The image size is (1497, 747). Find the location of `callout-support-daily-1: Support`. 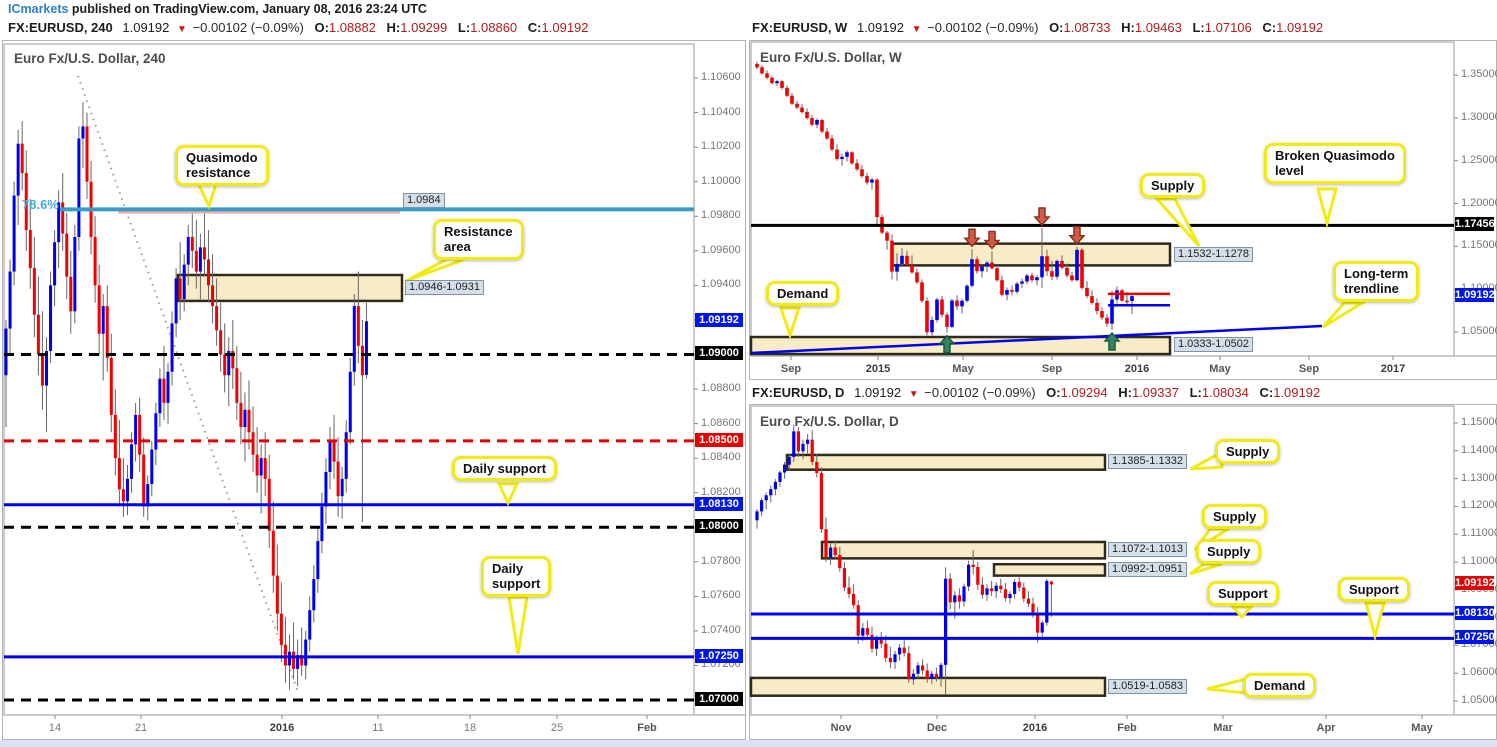

callout-support-daily-1: Support is located at coordinates (1243, 594).